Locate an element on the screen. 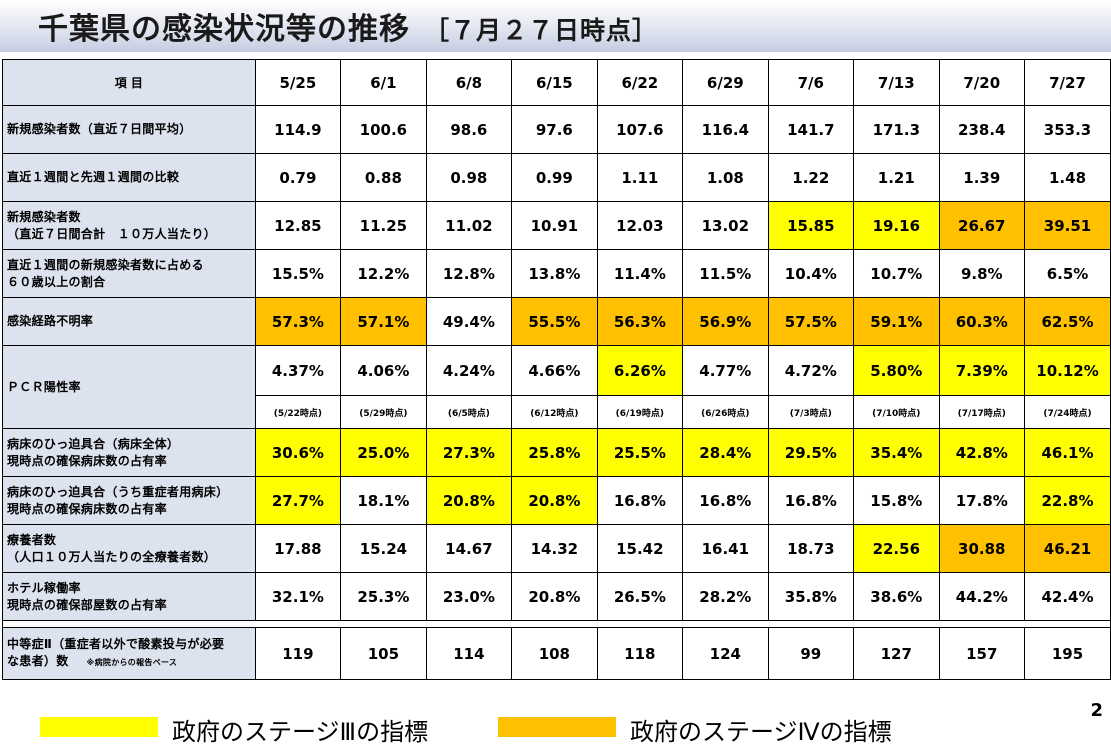 The image size is (1111, 750). value-cell: 49.4% is located at coordinates (469, 321).